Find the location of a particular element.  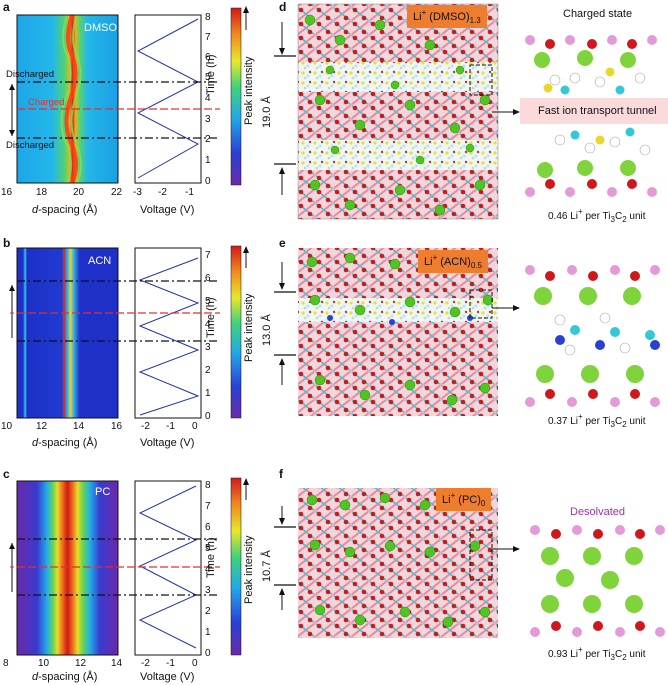

composition-box-d: Li+ (DMSO)1.3 is located at coordinates (447, 16).